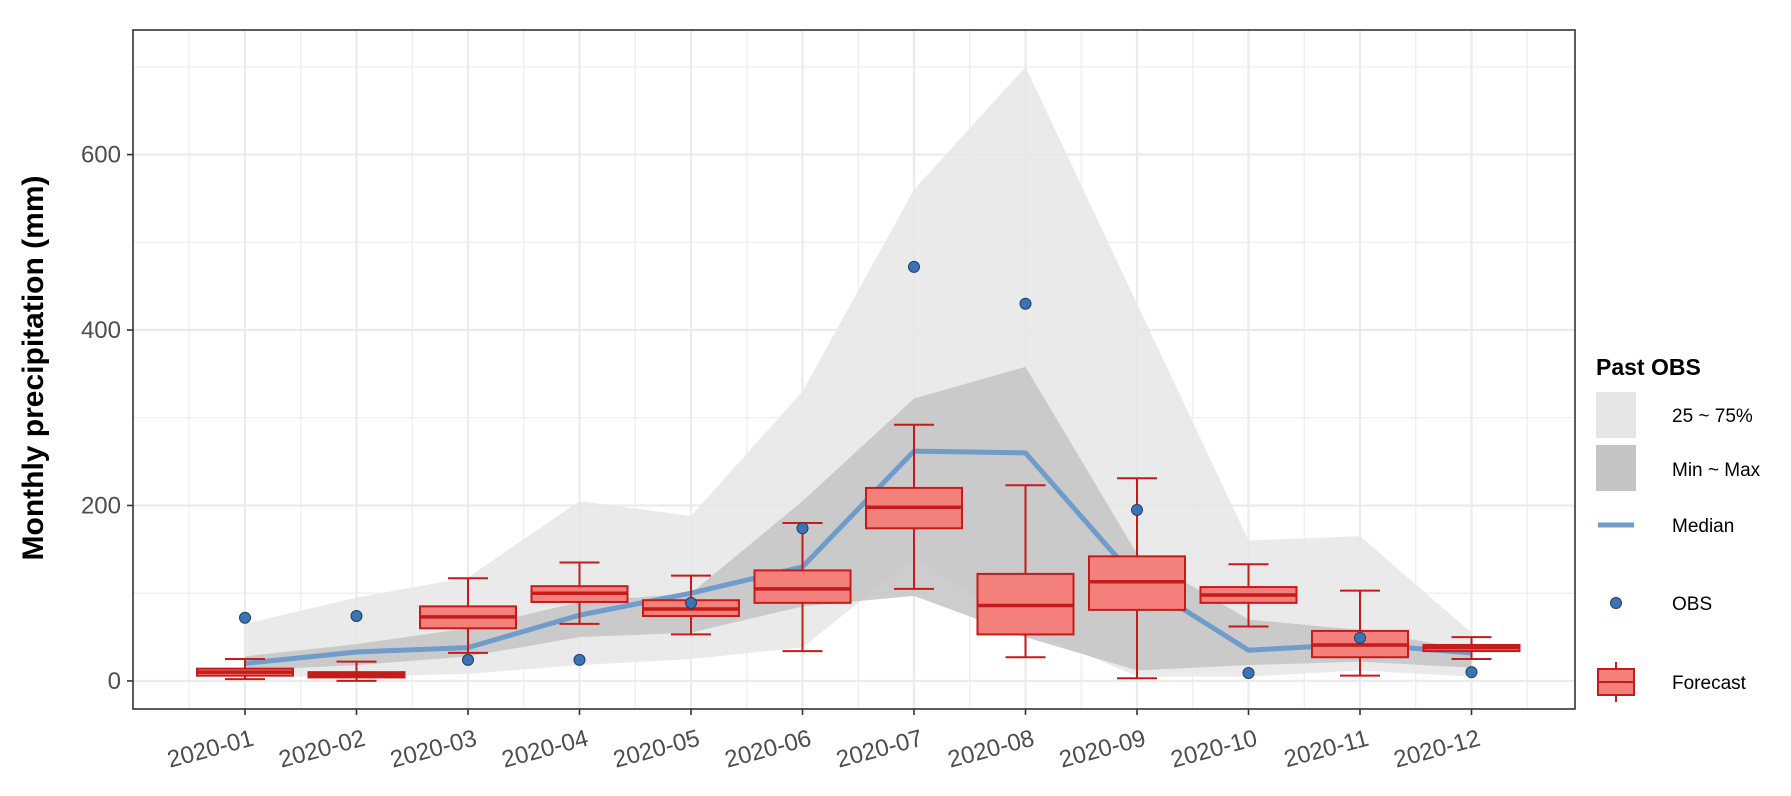 This screenshot has width=1791, height=796. What do you see at coordinates (1712, 416) in the screenshot?
I see `legend-label: 25 ~ 75%` at bounding box center [1712, 416].